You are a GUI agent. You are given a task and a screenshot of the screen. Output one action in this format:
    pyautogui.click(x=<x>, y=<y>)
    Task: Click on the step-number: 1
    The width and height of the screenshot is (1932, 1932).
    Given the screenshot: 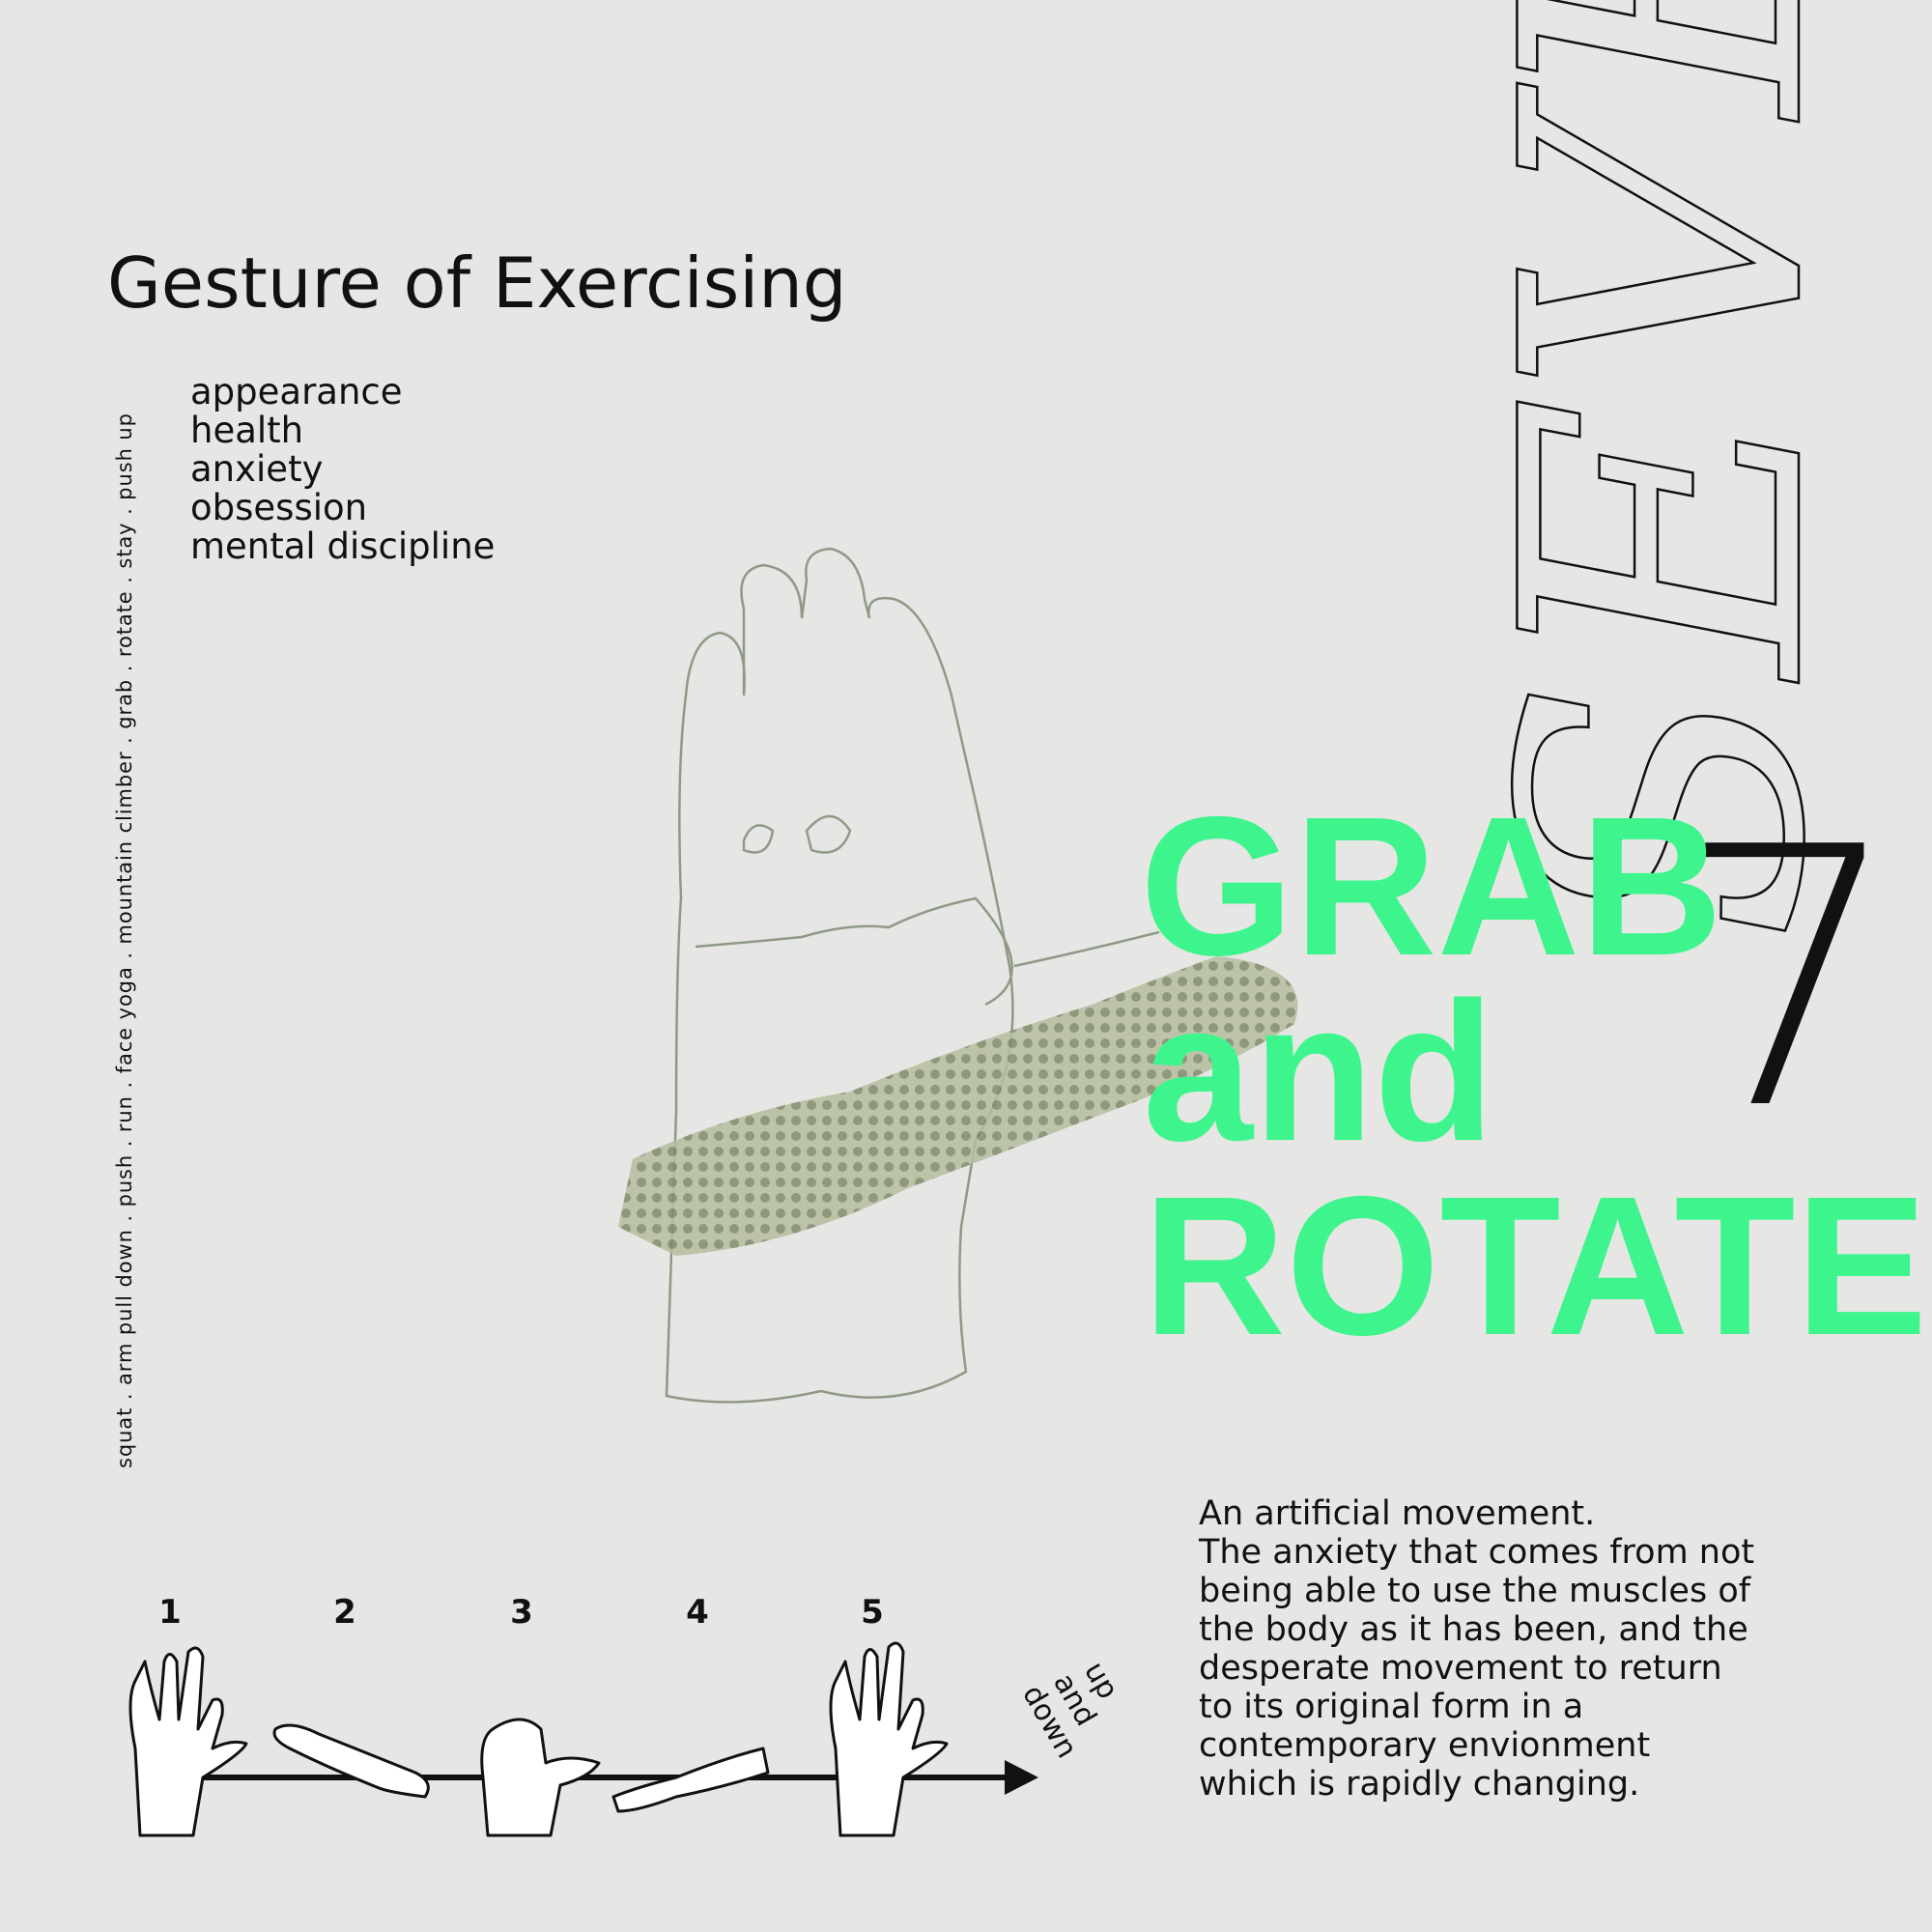 What is the action you would take?
    pyautogui.click(x=170, y=1612)
    